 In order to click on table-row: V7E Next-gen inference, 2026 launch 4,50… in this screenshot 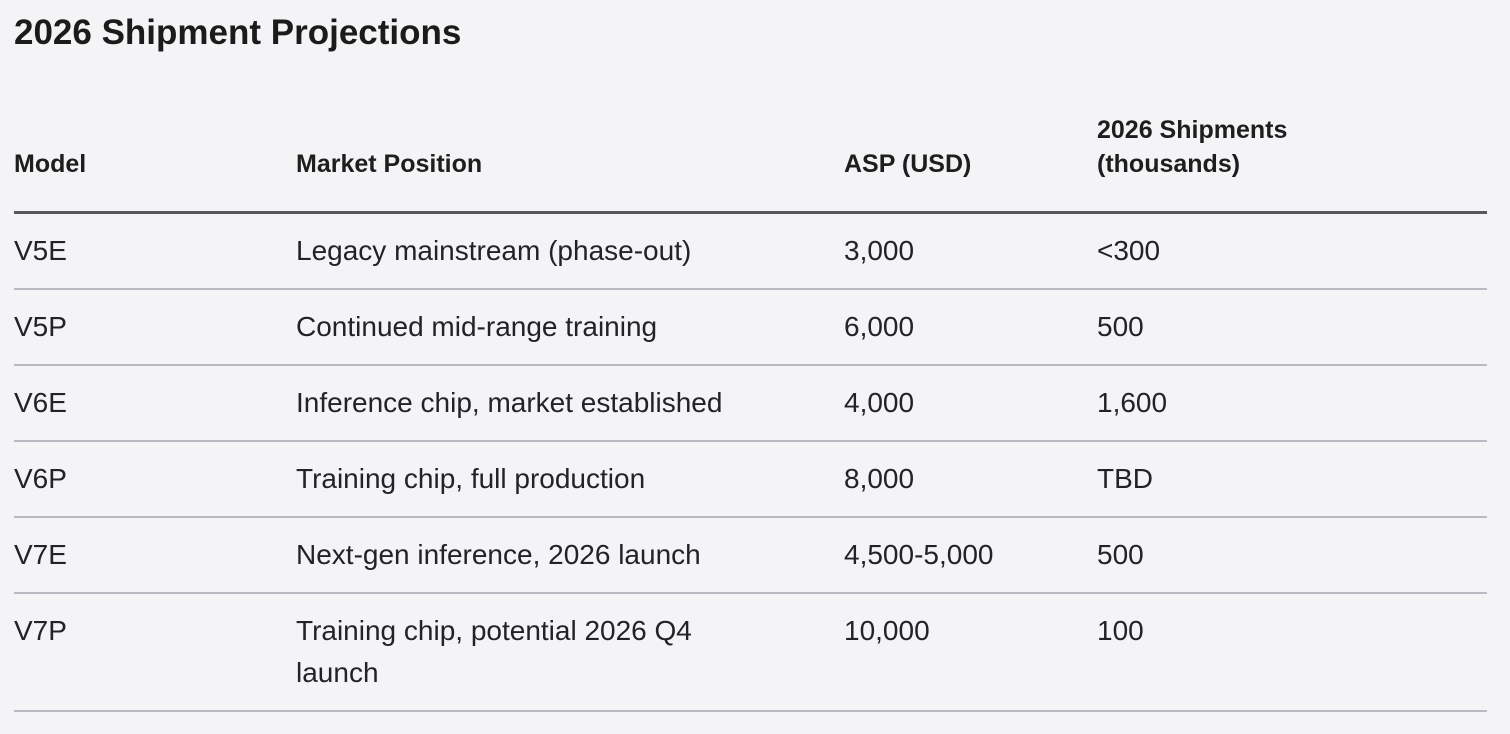, I will do `click(750, 555)`.